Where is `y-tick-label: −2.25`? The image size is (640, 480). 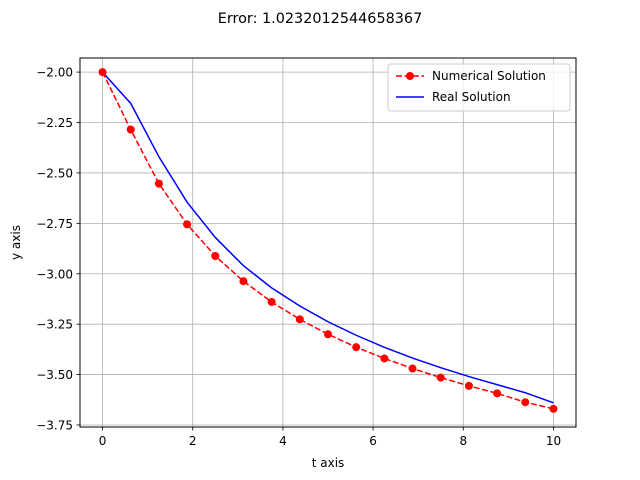 y-tick-label: −2.25 is located at coordinates (54, 123).